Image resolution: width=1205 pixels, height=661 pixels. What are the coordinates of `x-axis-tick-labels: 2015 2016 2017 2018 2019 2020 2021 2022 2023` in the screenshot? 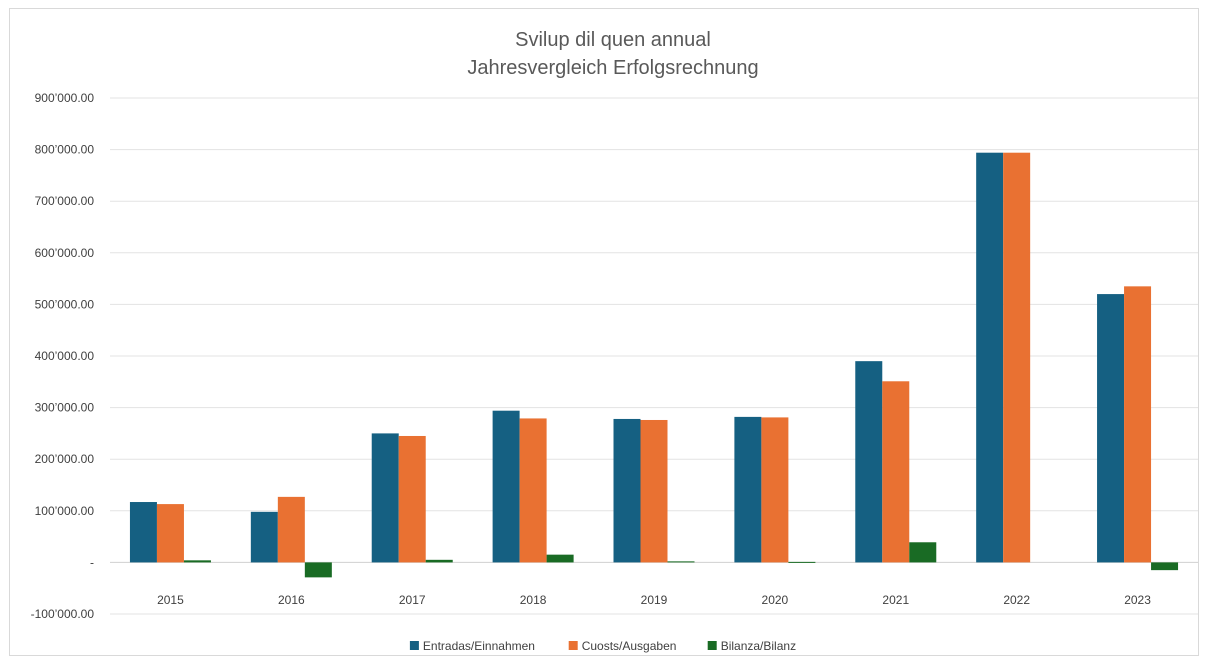 It's located at (654, 600).